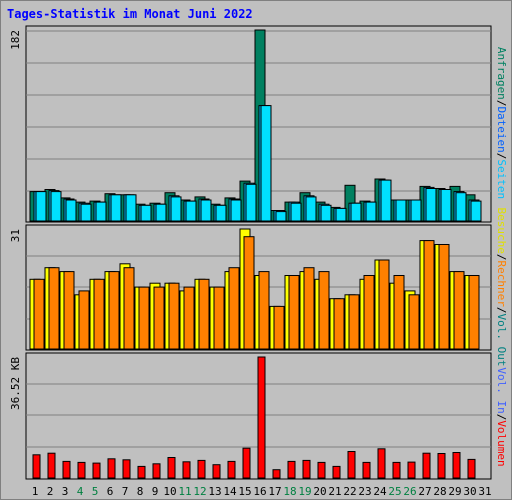 This screenshot has width=512, height=501. What do you see at coordinates (501, 416) in the screenshot?
I see `legend-volin-volume: Vol. In/Volumen` at bounding box center [501, 416].